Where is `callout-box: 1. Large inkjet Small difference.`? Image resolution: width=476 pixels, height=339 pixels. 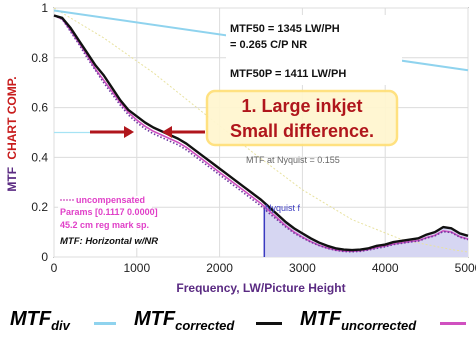
callout-box: 1. Large inkjet Small difference. is located at coordinates (302, 118).